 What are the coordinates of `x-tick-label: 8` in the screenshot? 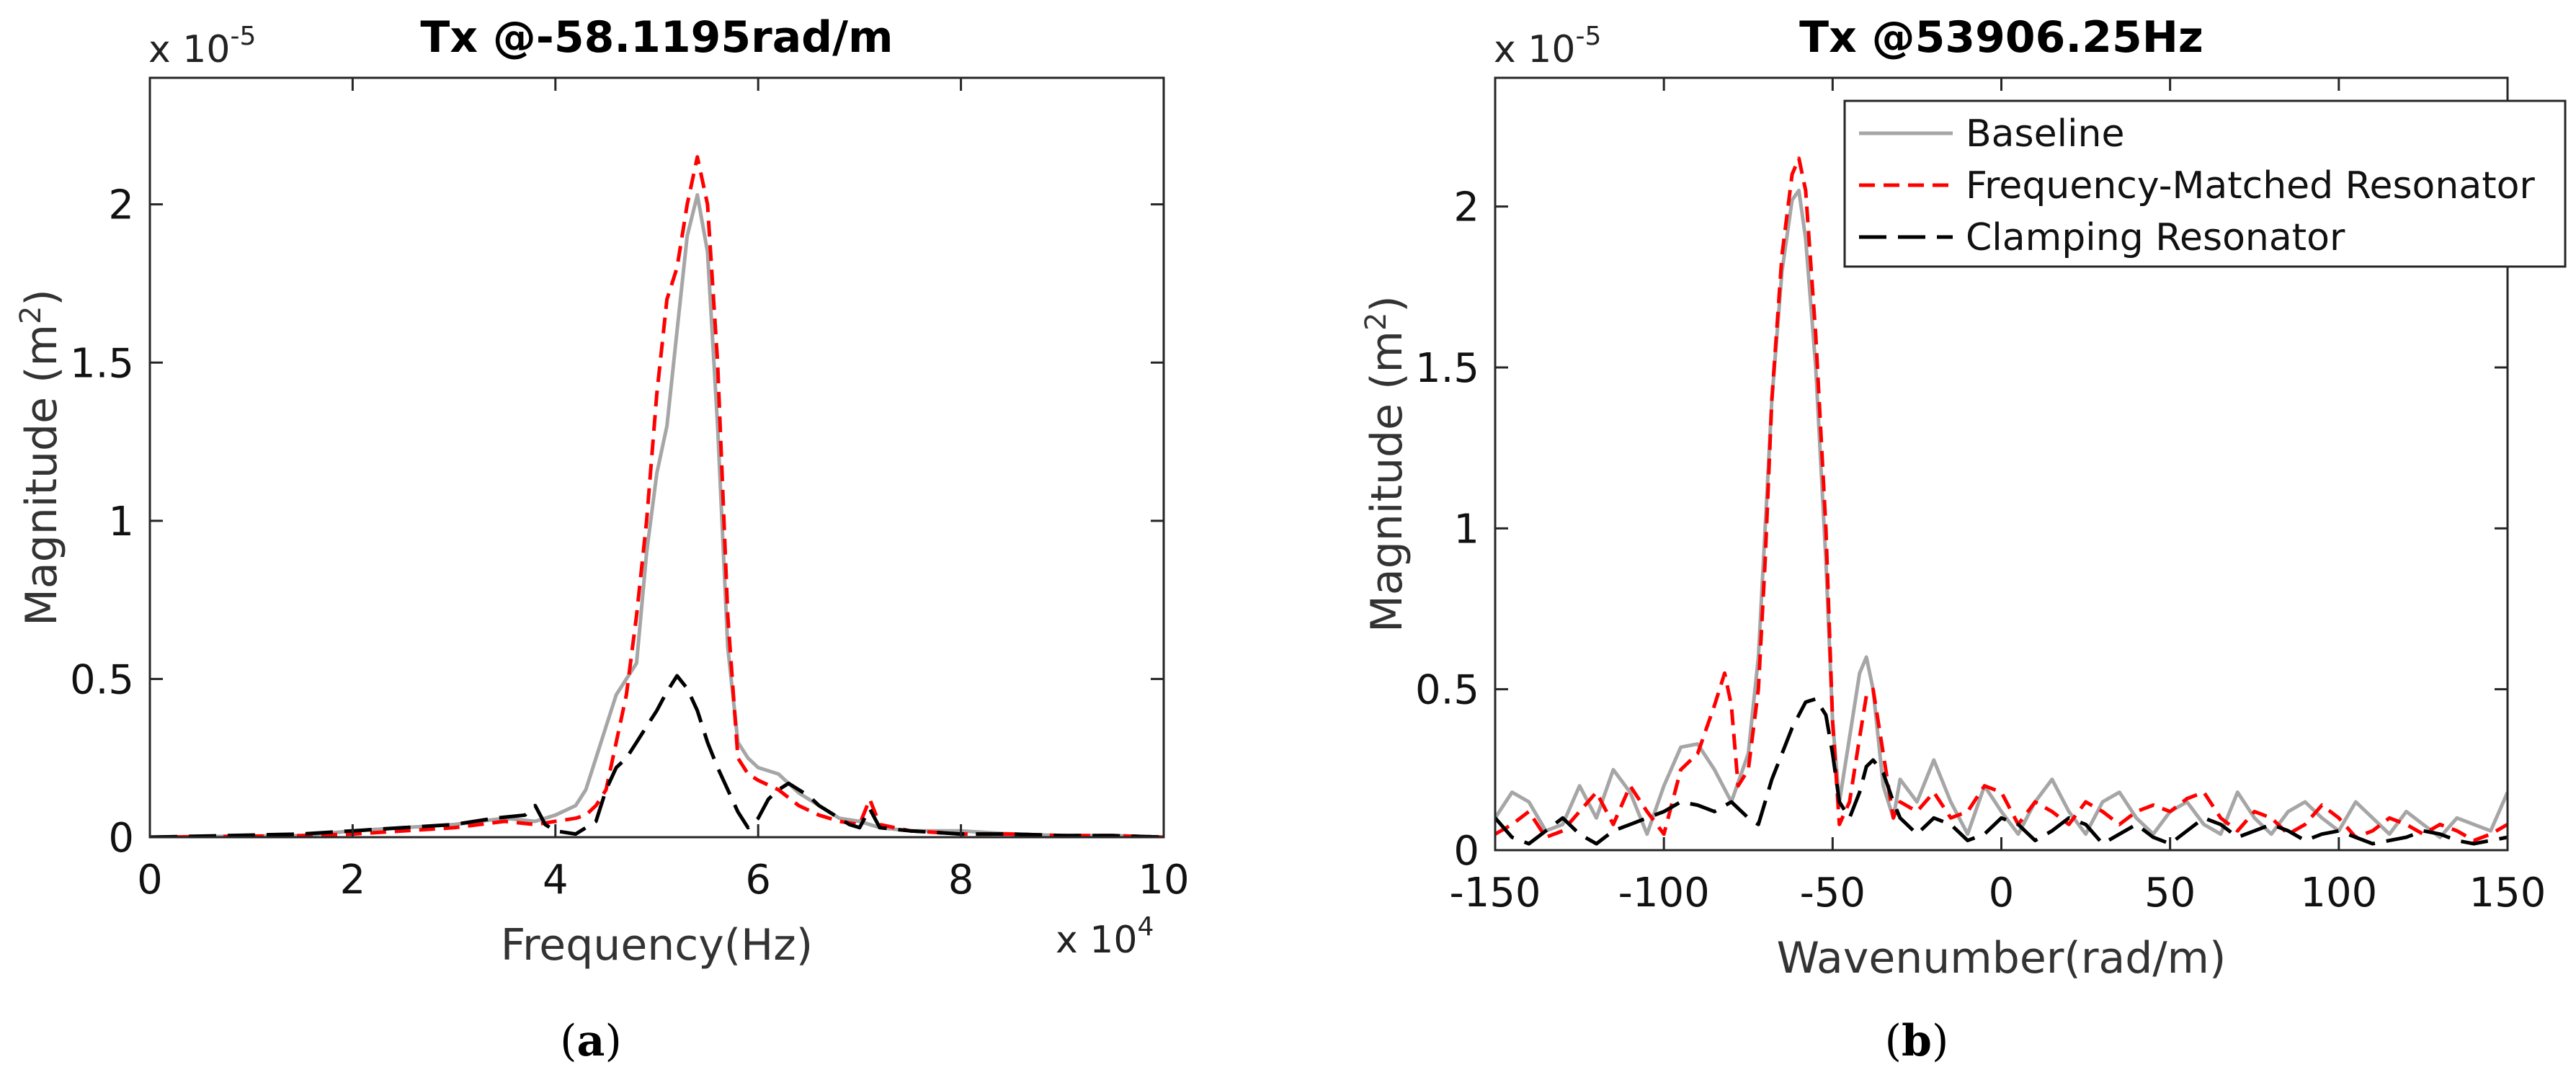 It's located at (961, 880).